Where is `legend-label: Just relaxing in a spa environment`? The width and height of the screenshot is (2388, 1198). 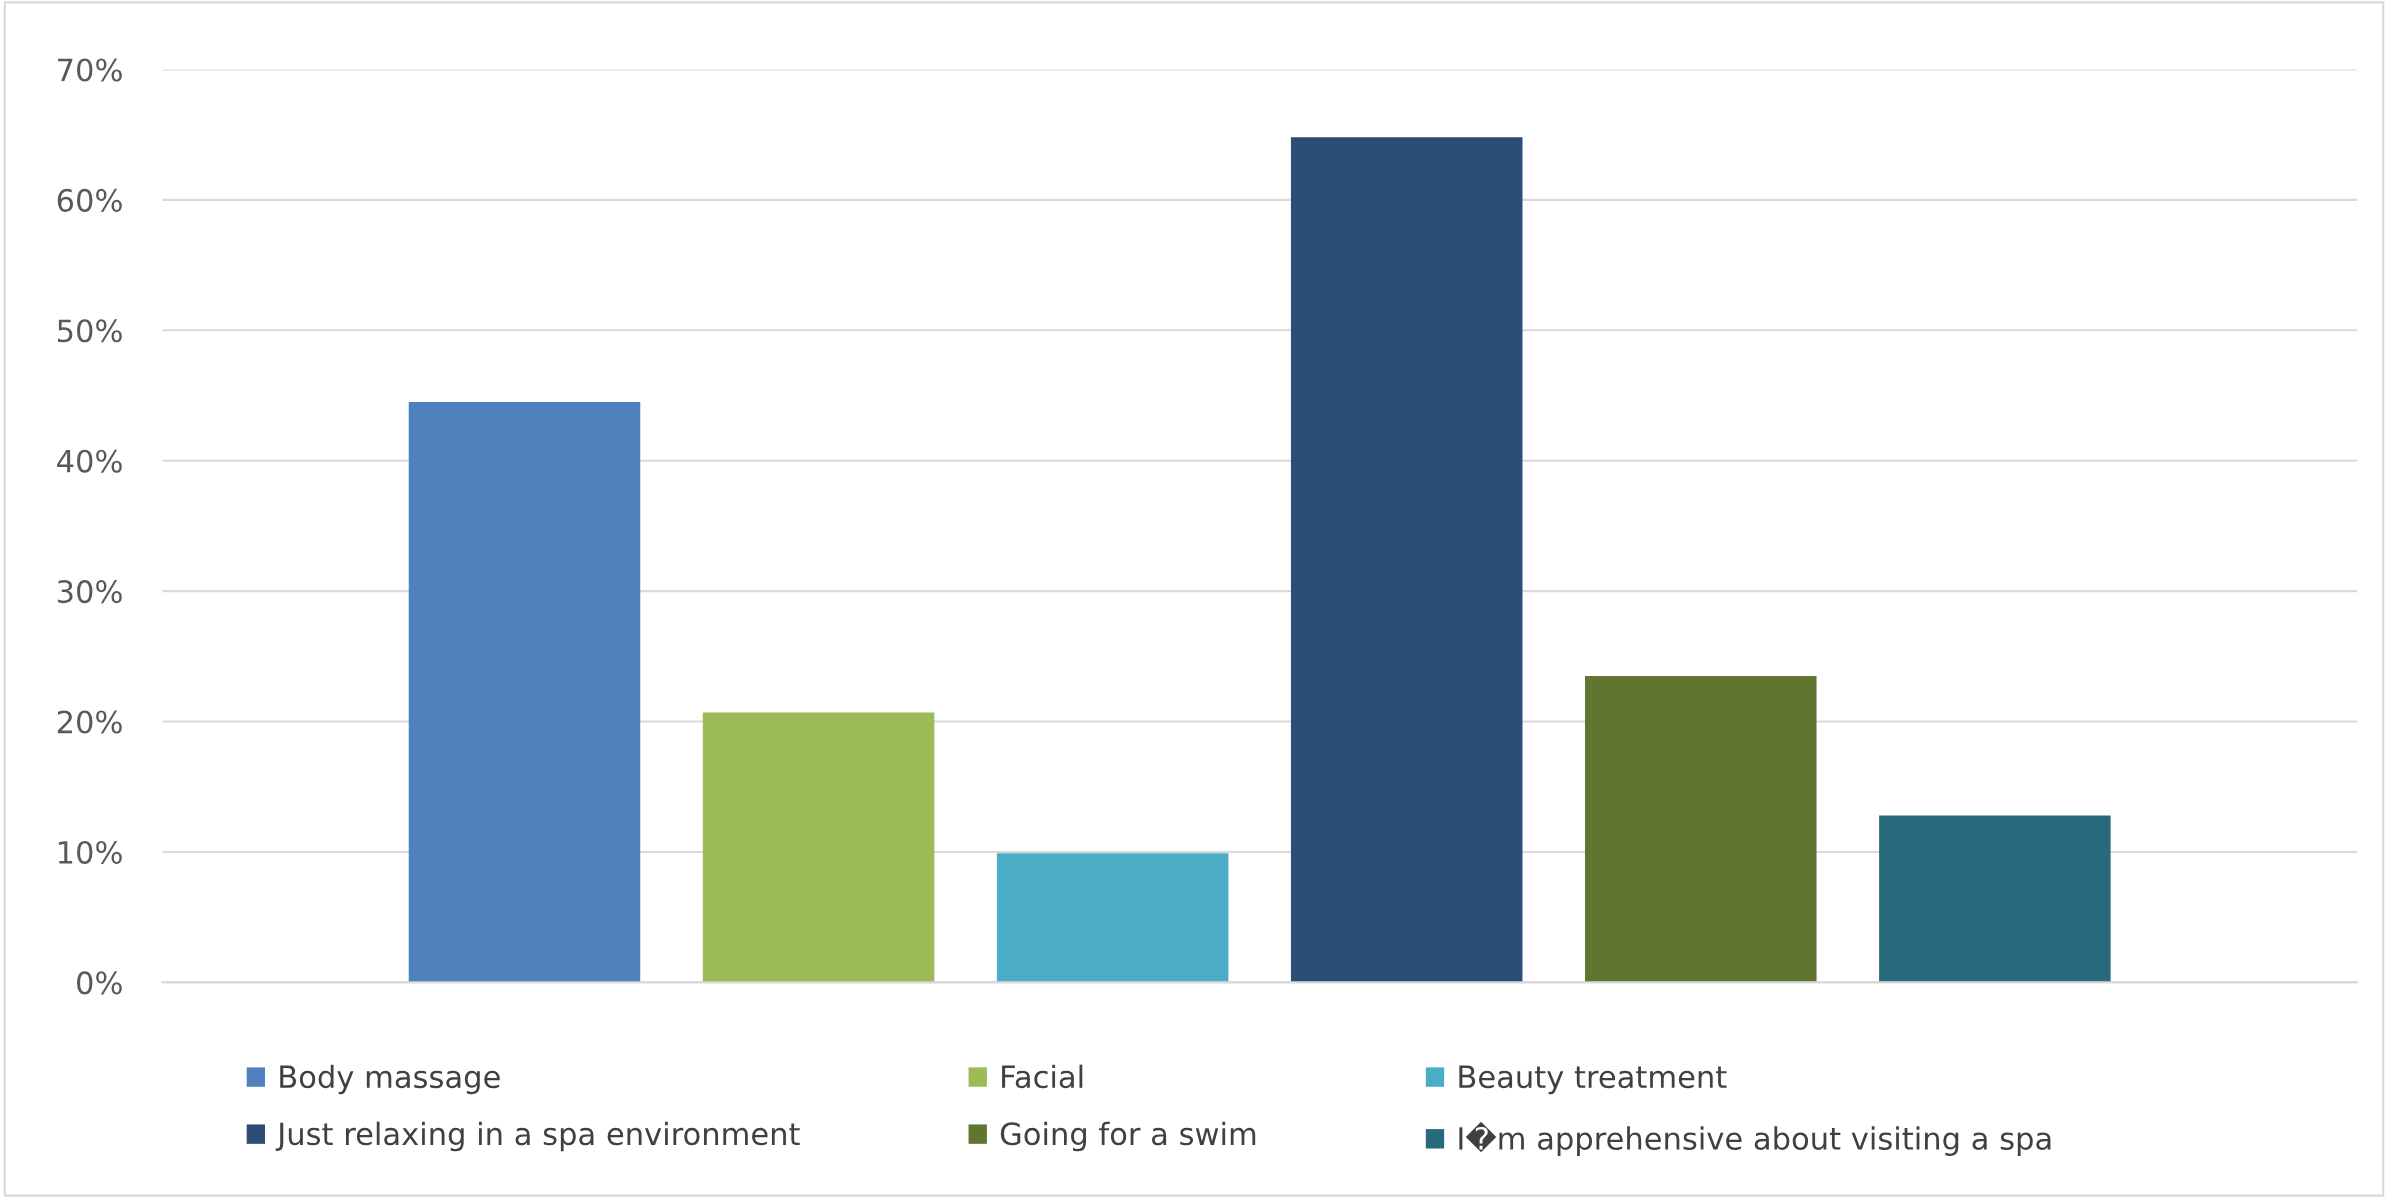
legend-label: Just relaxing in a spa environment is located at coordinates (537, 1136).